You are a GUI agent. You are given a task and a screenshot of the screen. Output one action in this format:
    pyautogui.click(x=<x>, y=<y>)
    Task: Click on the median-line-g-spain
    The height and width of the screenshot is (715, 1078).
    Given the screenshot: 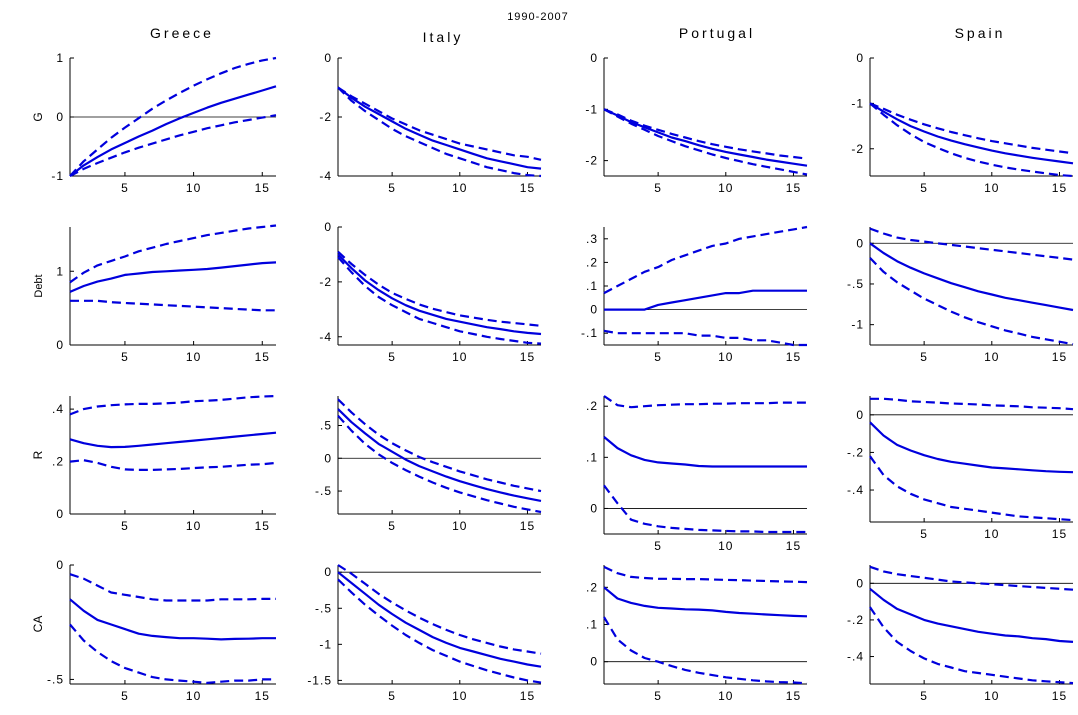 What is the action you would take?
    pyautogui.click(x=971, y=133)
    